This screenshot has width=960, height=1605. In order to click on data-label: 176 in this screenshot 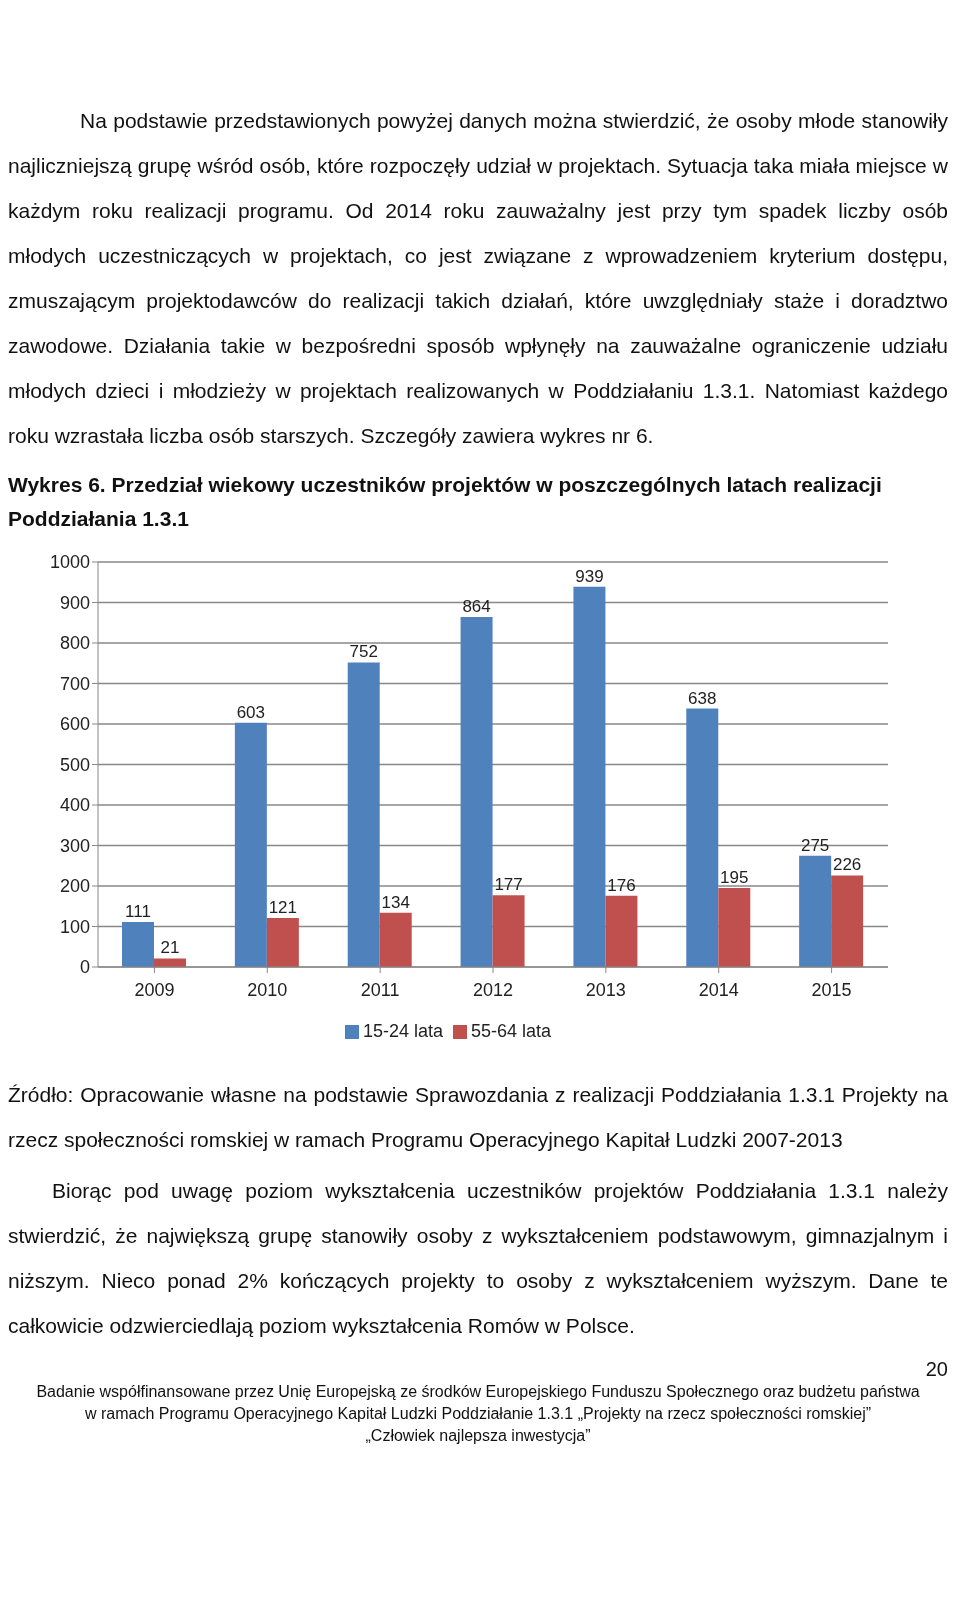, I will do `click(621, 885)`.